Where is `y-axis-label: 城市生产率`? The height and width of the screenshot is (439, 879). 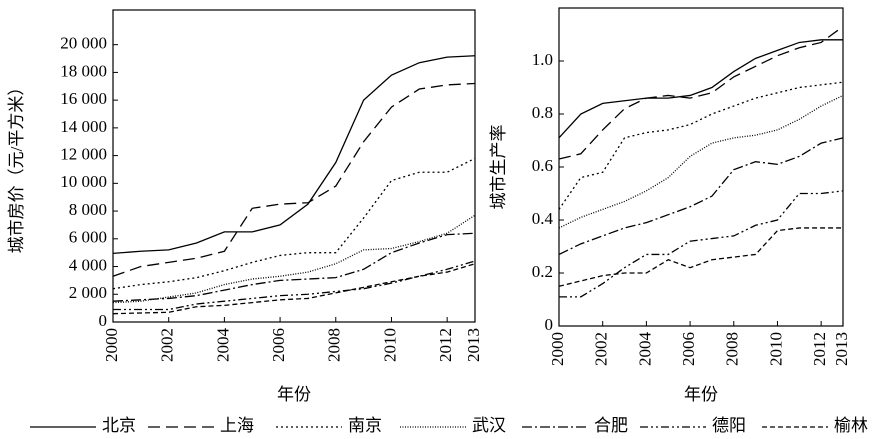 y-axis-label: 城市生产率 is located at coordinates (498, 167).